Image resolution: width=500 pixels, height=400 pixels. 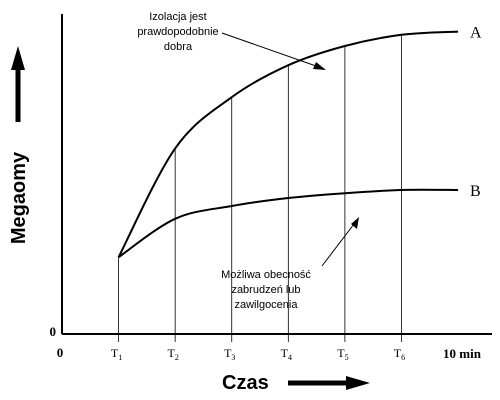 I want to click on y-axis-arrow-icon, so click(x=18, y=84).